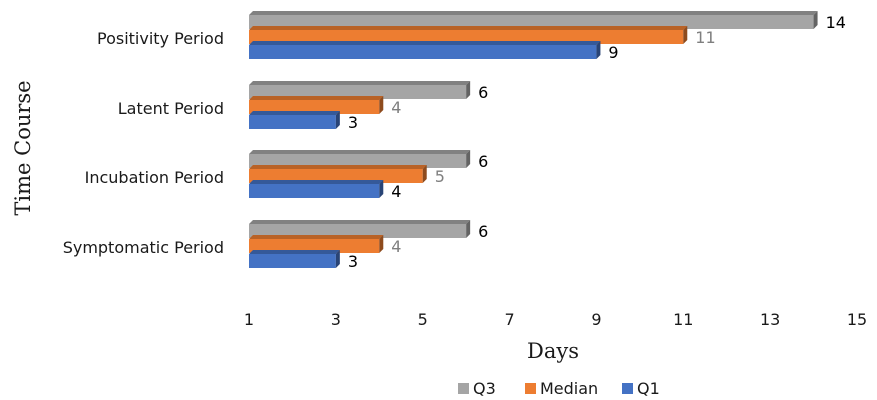 The width and height of the screenshot is (877, 400). I want to click on data-label-q3-latent-period: 6, so click(483, 92).